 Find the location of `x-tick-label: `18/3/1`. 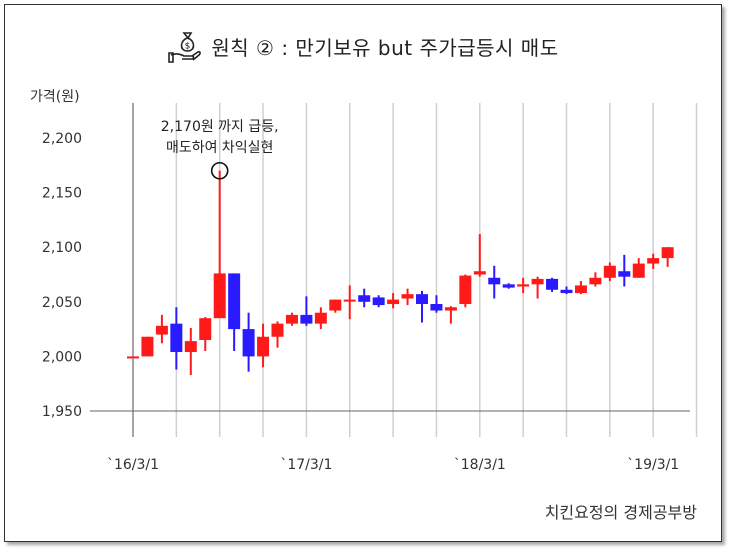

x-tick-label: `18/3/1 is located at coordinates (480, 465).